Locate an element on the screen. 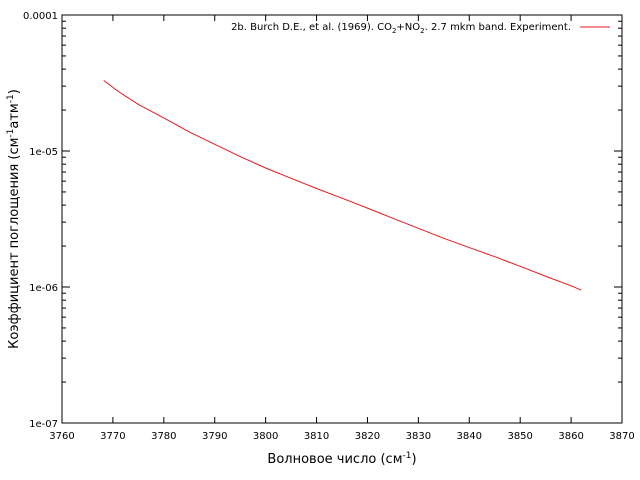  x-tick-label: 3770 is located at coordinates (112, 436).